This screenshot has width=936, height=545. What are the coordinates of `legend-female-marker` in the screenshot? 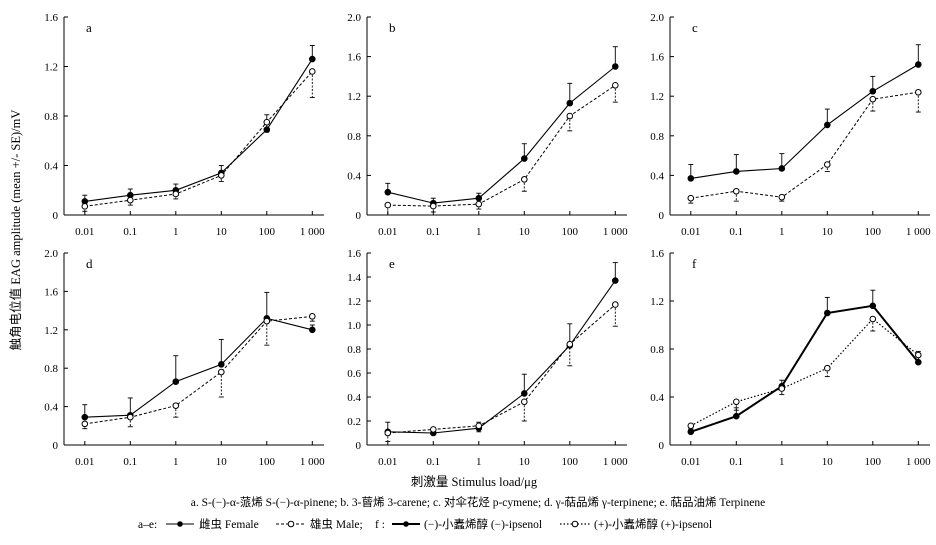 It's located at (180, 524).